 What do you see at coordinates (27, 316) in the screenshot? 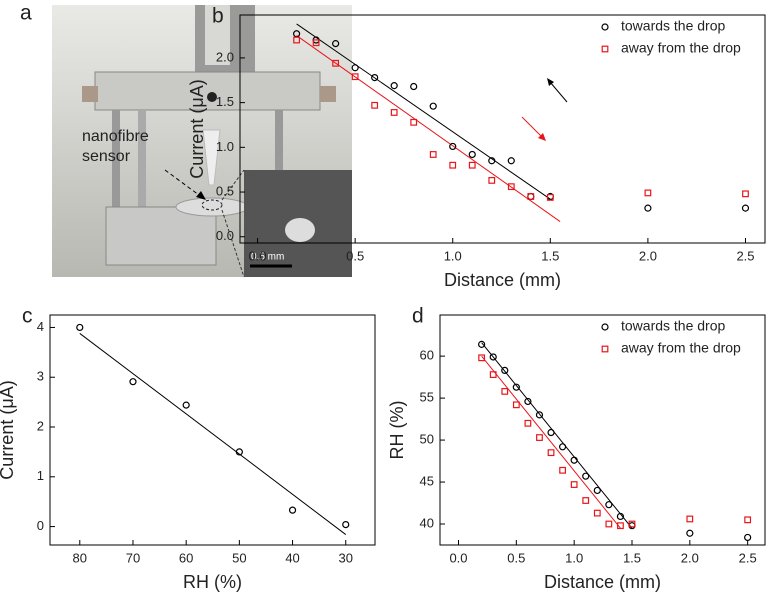
I see `panel-label: c` at bounding box center [27, 316].